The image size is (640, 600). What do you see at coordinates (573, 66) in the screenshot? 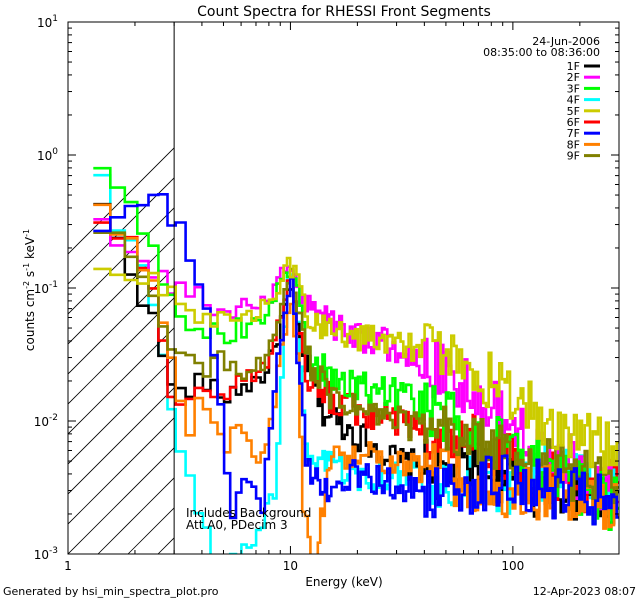
I see `legend-label-1F: 1F` at bounding box center [573, 66].